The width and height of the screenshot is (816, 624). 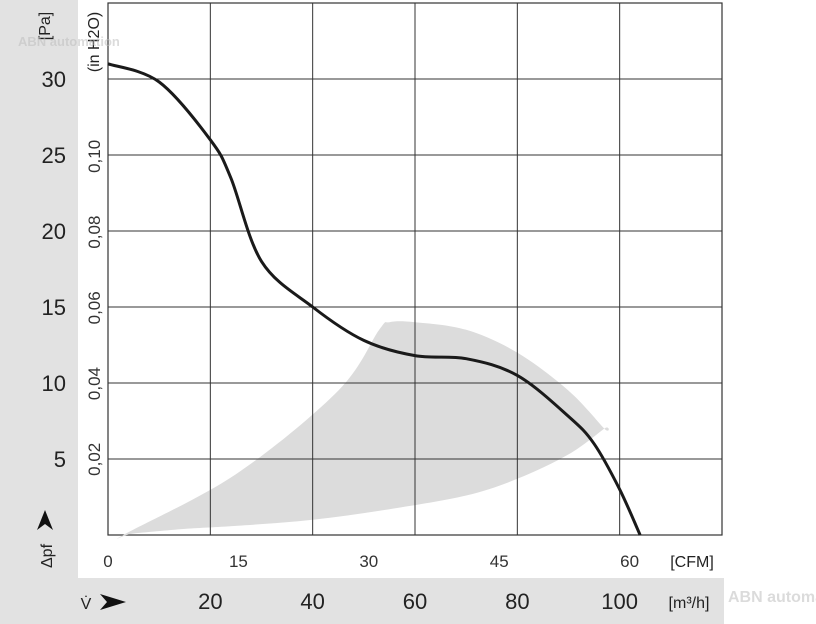 I want to click on x-tick-label-m3h: 60, so click(x=415, y=601).